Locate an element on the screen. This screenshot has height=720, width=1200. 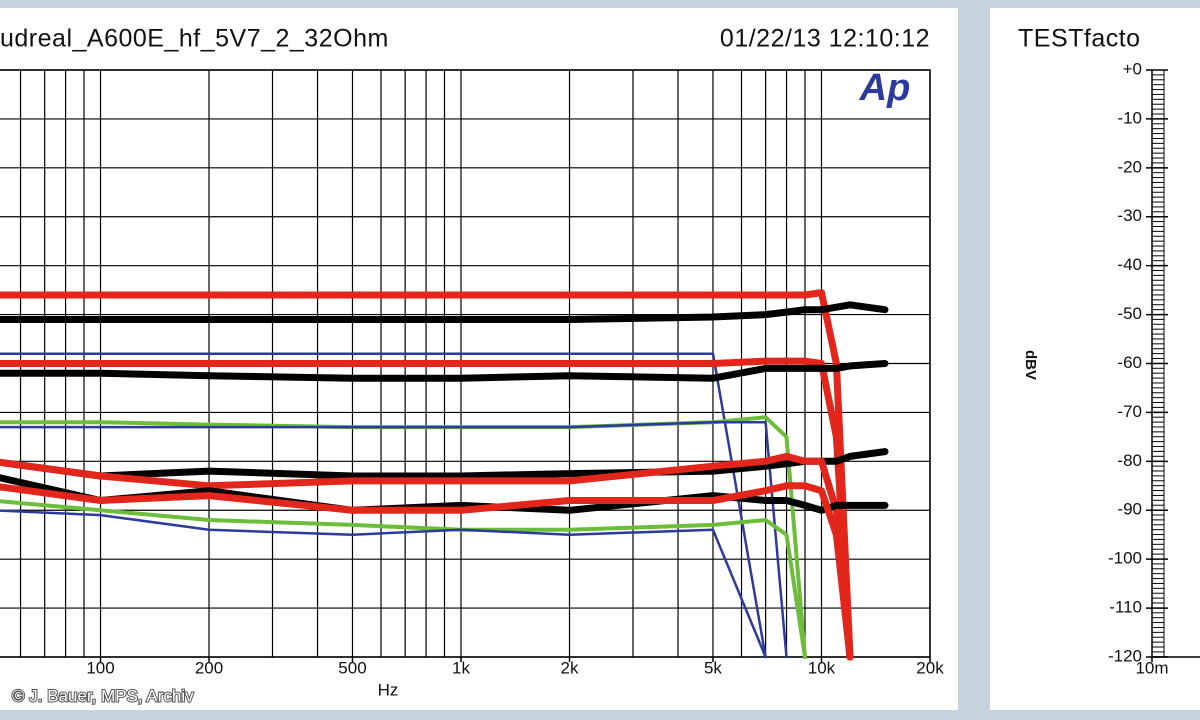
x-tick-label: 100 is located at coordinates (100, 667).